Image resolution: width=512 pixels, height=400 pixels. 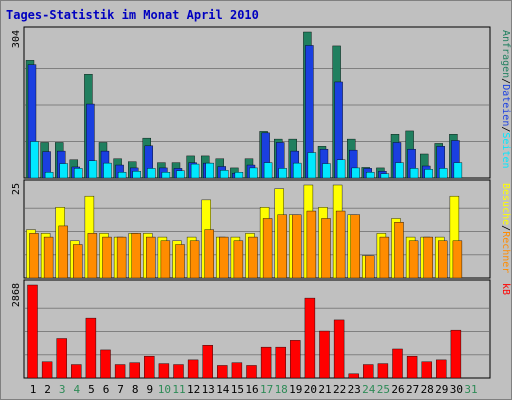 I want to click on x-tick-label: 13, so click(x=208, y=389).